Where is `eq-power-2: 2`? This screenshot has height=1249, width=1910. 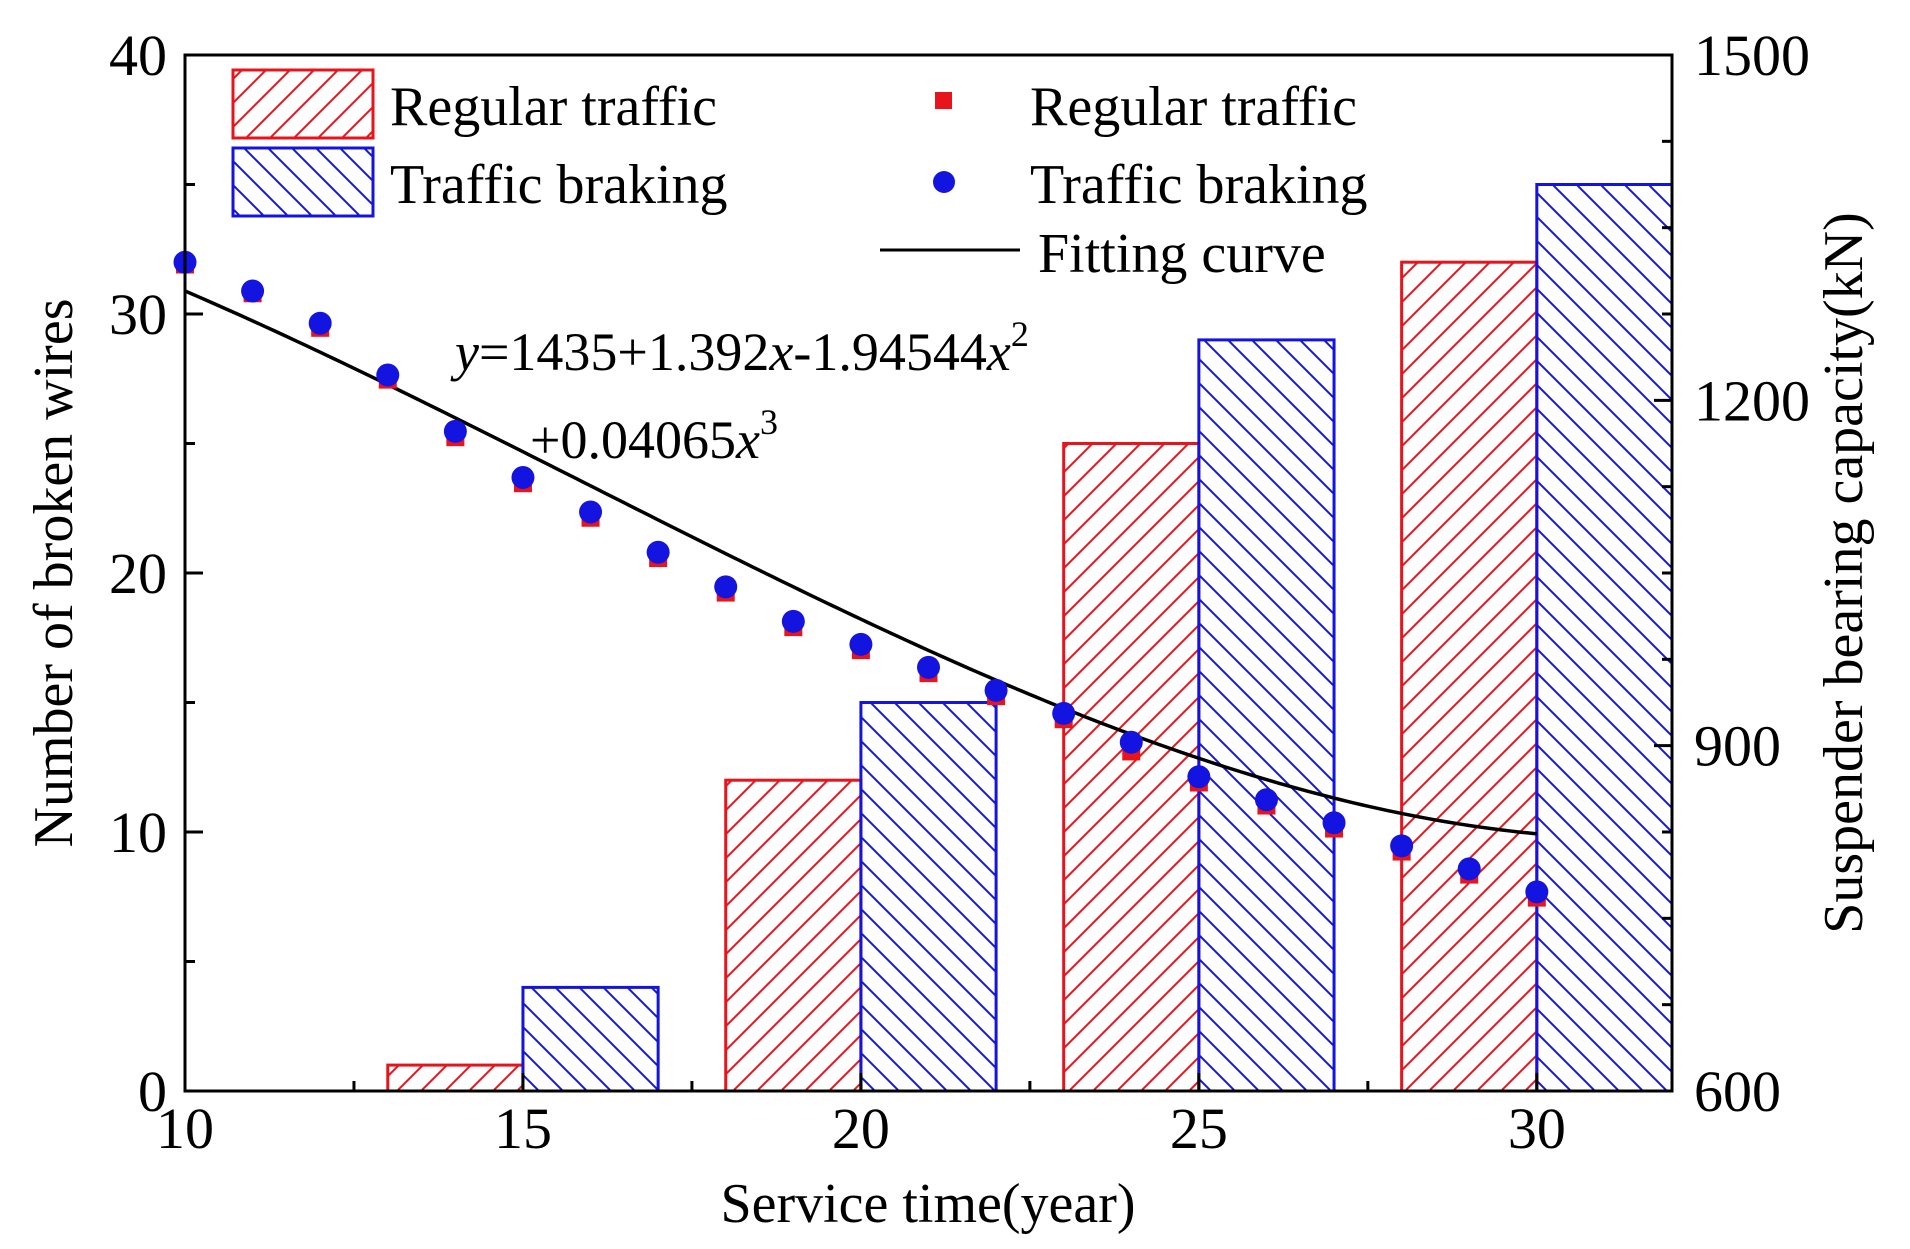 eq-power-2: 2 is located at coordinates (1020, 334).